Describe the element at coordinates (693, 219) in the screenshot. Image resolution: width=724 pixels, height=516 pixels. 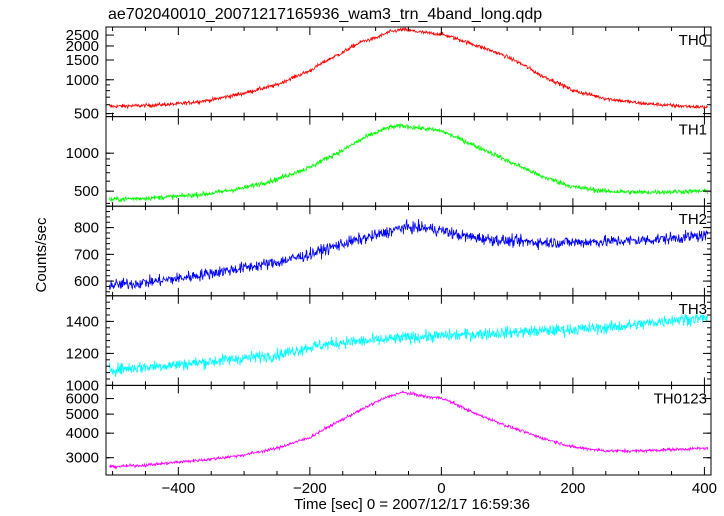
I see `panel-label-th2: TH2` at that location.